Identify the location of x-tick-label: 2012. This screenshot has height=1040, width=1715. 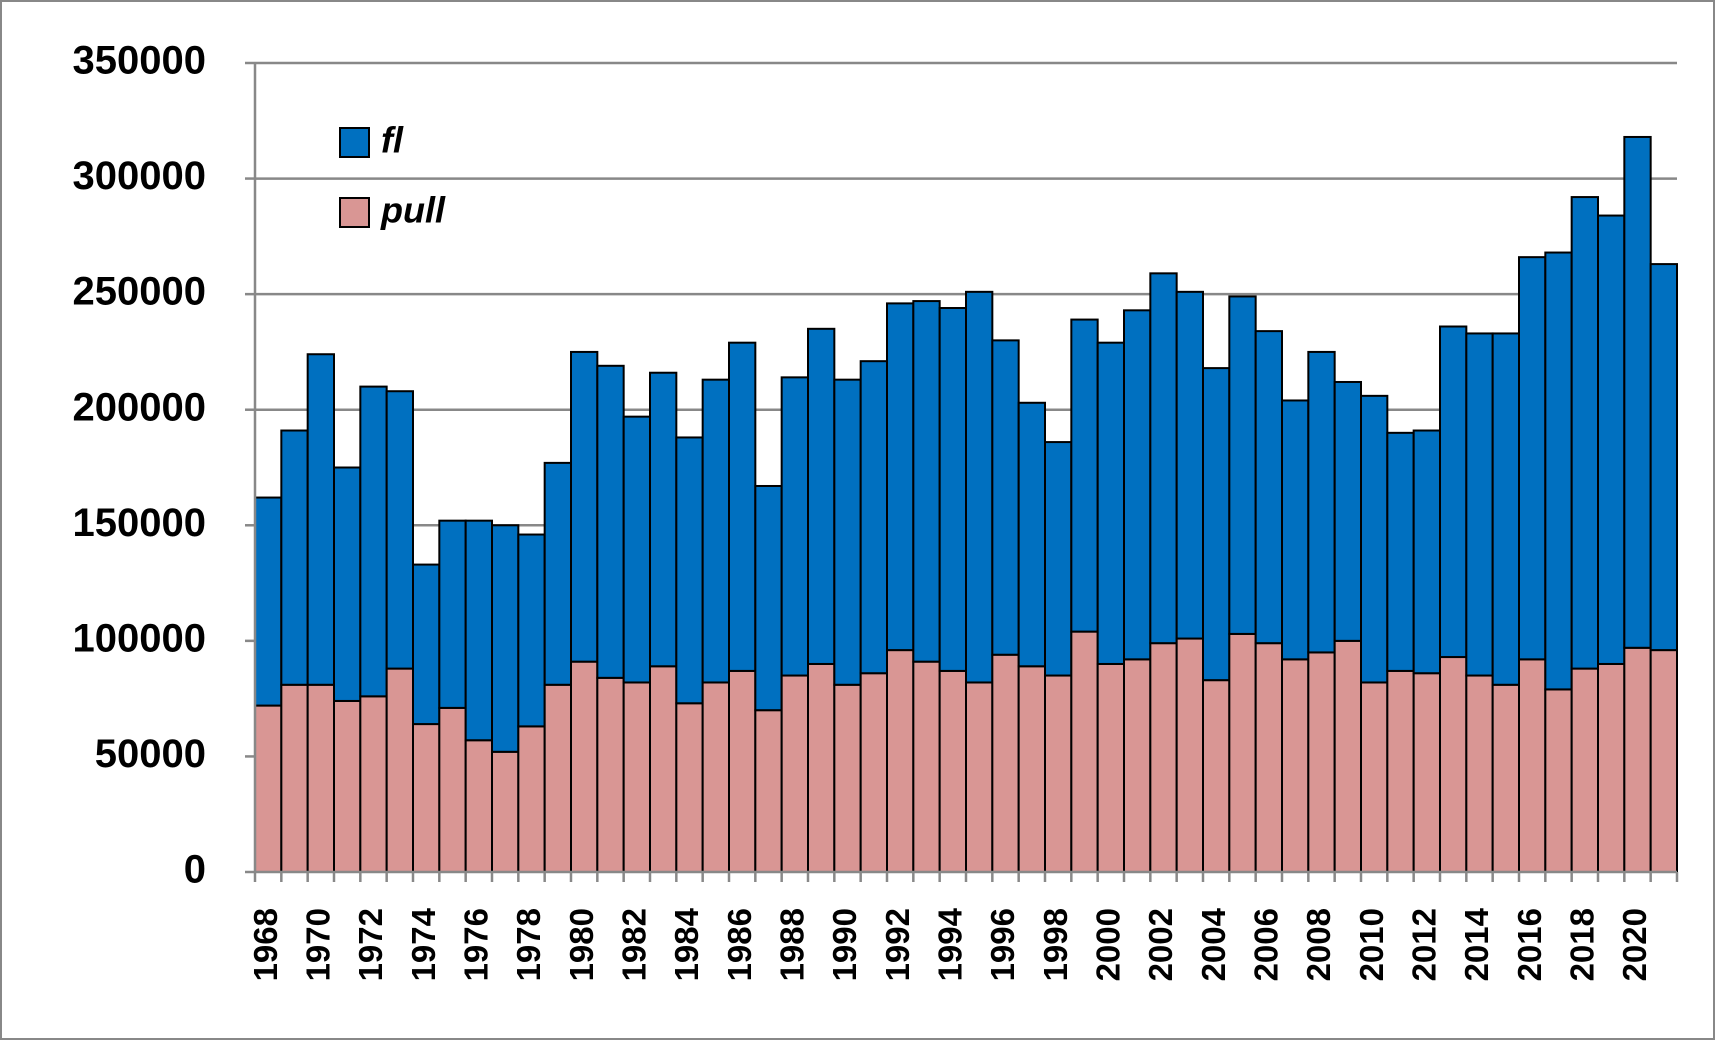
(1424, 944).